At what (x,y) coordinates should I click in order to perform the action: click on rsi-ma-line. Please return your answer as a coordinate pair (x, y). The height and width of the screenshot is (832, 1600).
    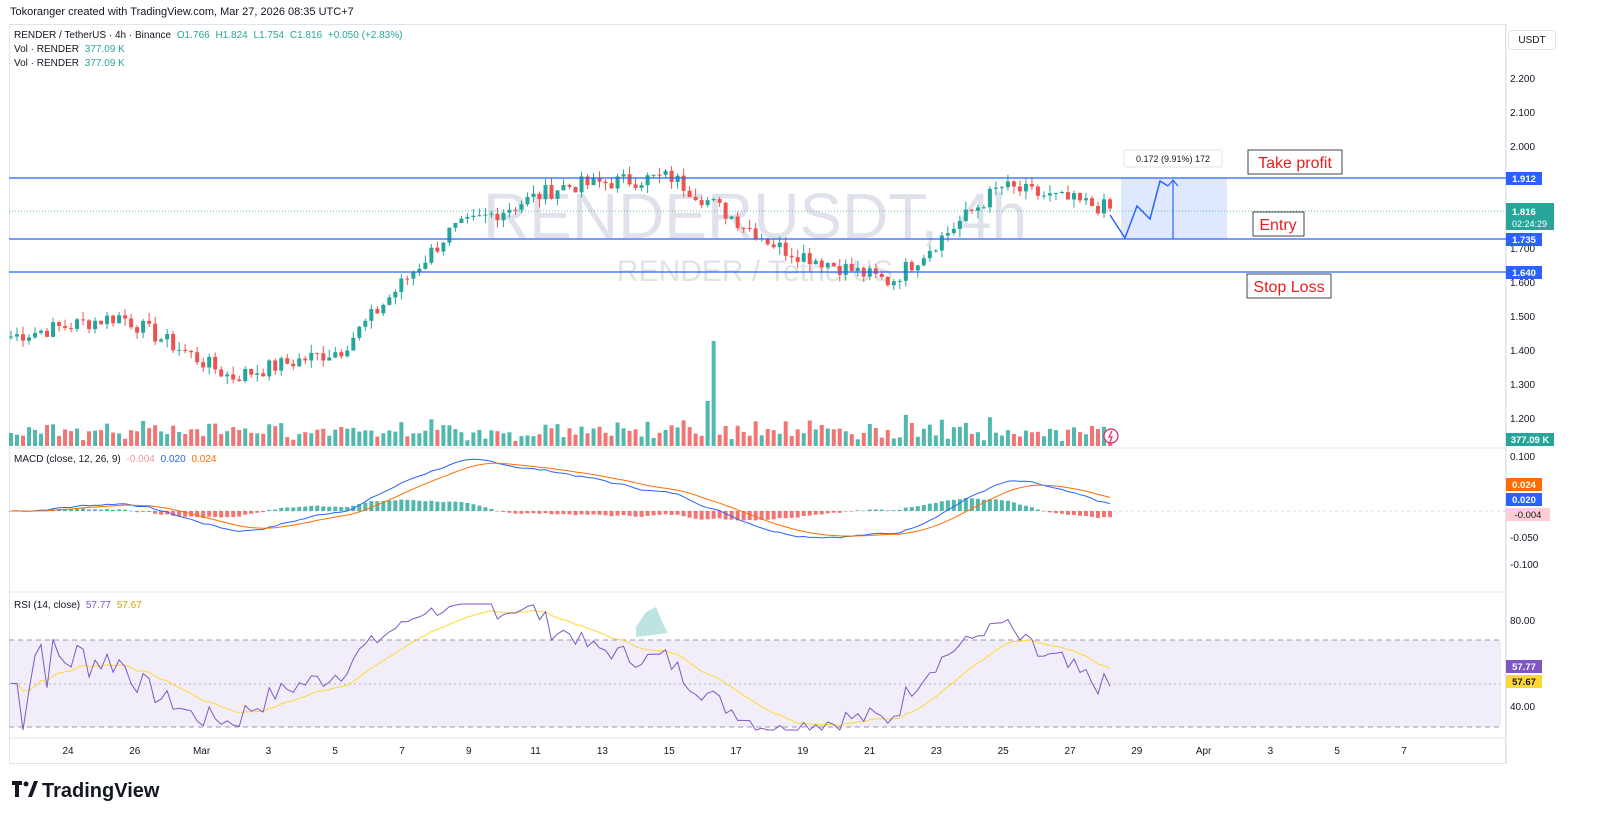
    Looking at the image, I should click on (561, 668).